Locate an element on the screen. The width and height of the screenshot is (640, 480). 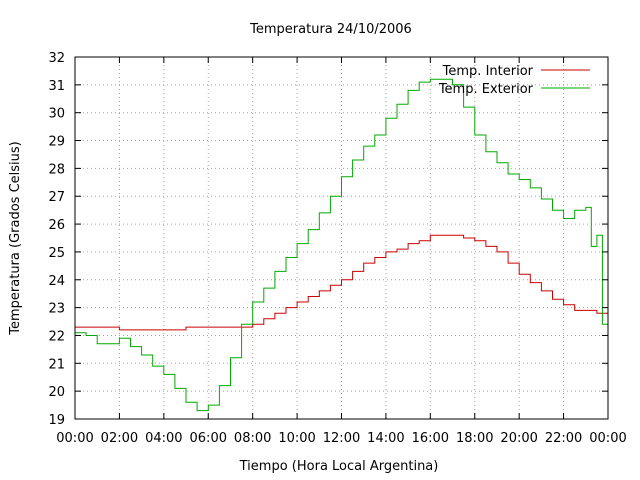
y-tick-label: 27 is located at coordinates (56, 197).